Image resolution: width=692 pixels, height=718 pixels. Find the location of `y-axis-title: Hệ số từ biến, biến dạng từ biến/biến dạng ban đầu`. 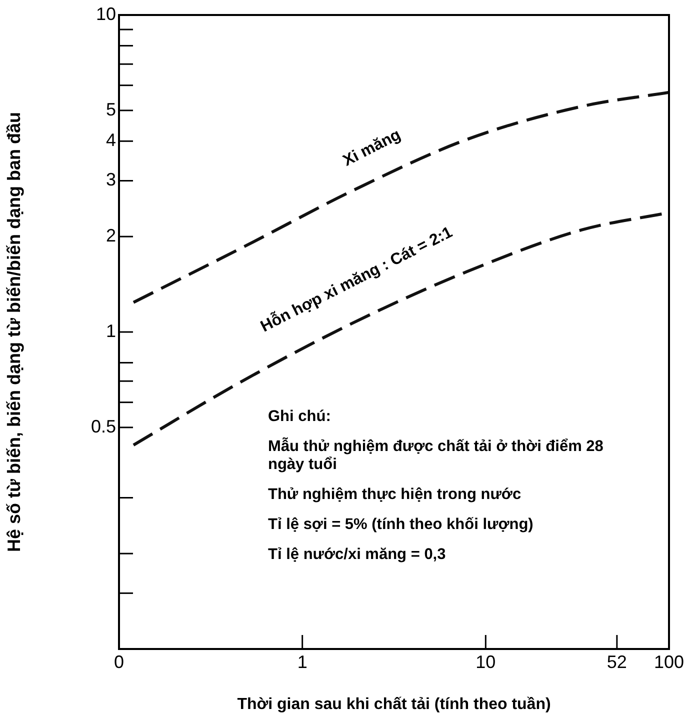

y-axis-title: Hệ số từ biến, biến dạng từ biến/biến dạng ban đầu is located at coordinates (14, 332).